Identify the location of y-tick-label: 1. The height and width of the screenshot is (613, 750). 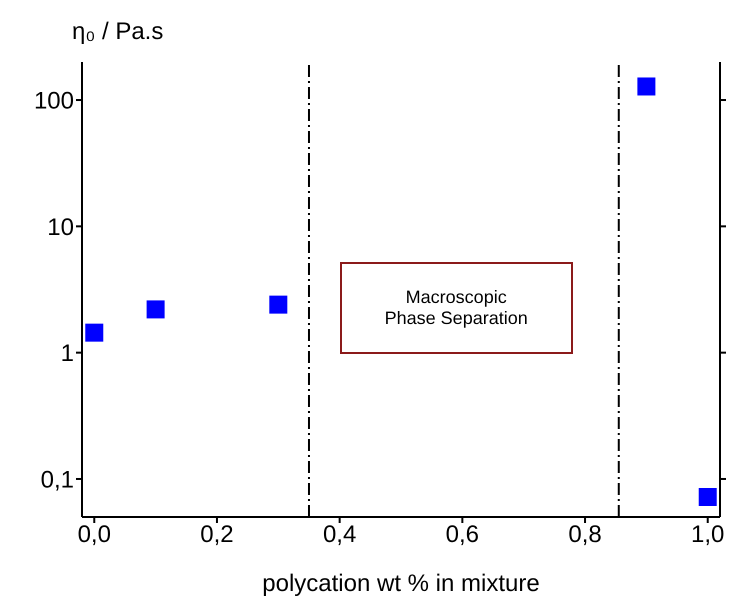
(67, 354).